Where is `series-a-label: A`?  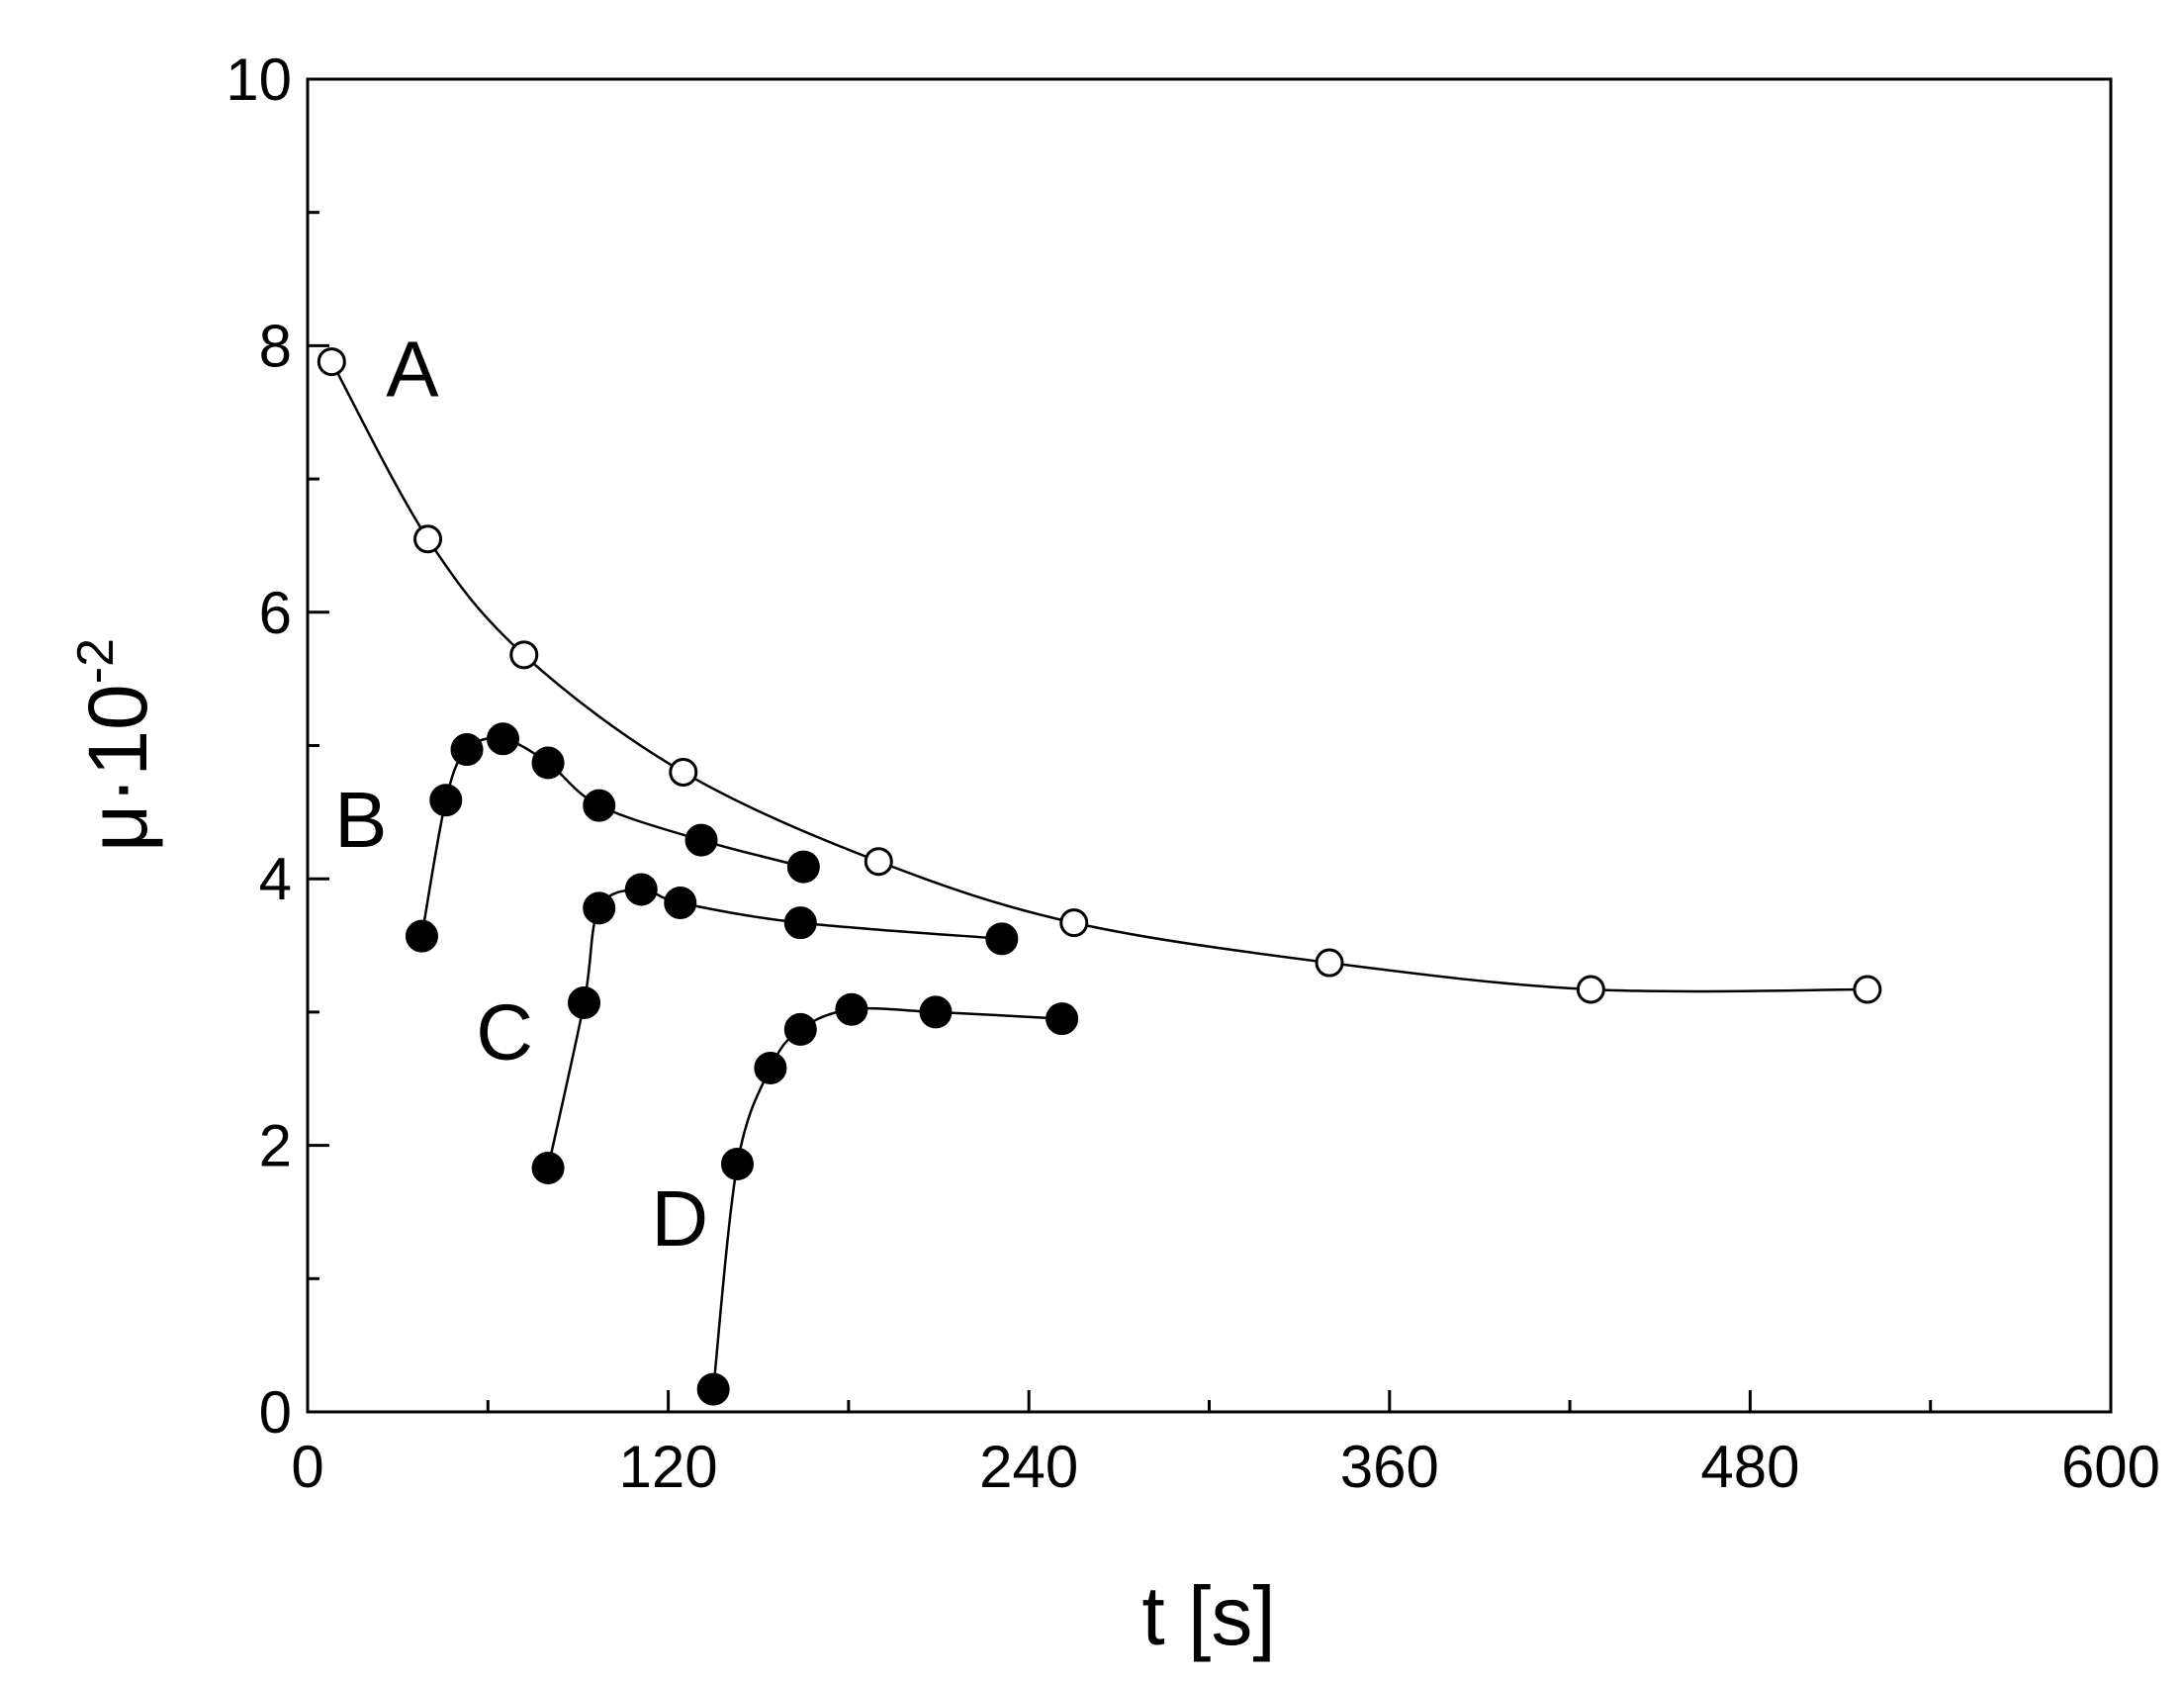
series-a-label: A is located at coordinates (412, 370).